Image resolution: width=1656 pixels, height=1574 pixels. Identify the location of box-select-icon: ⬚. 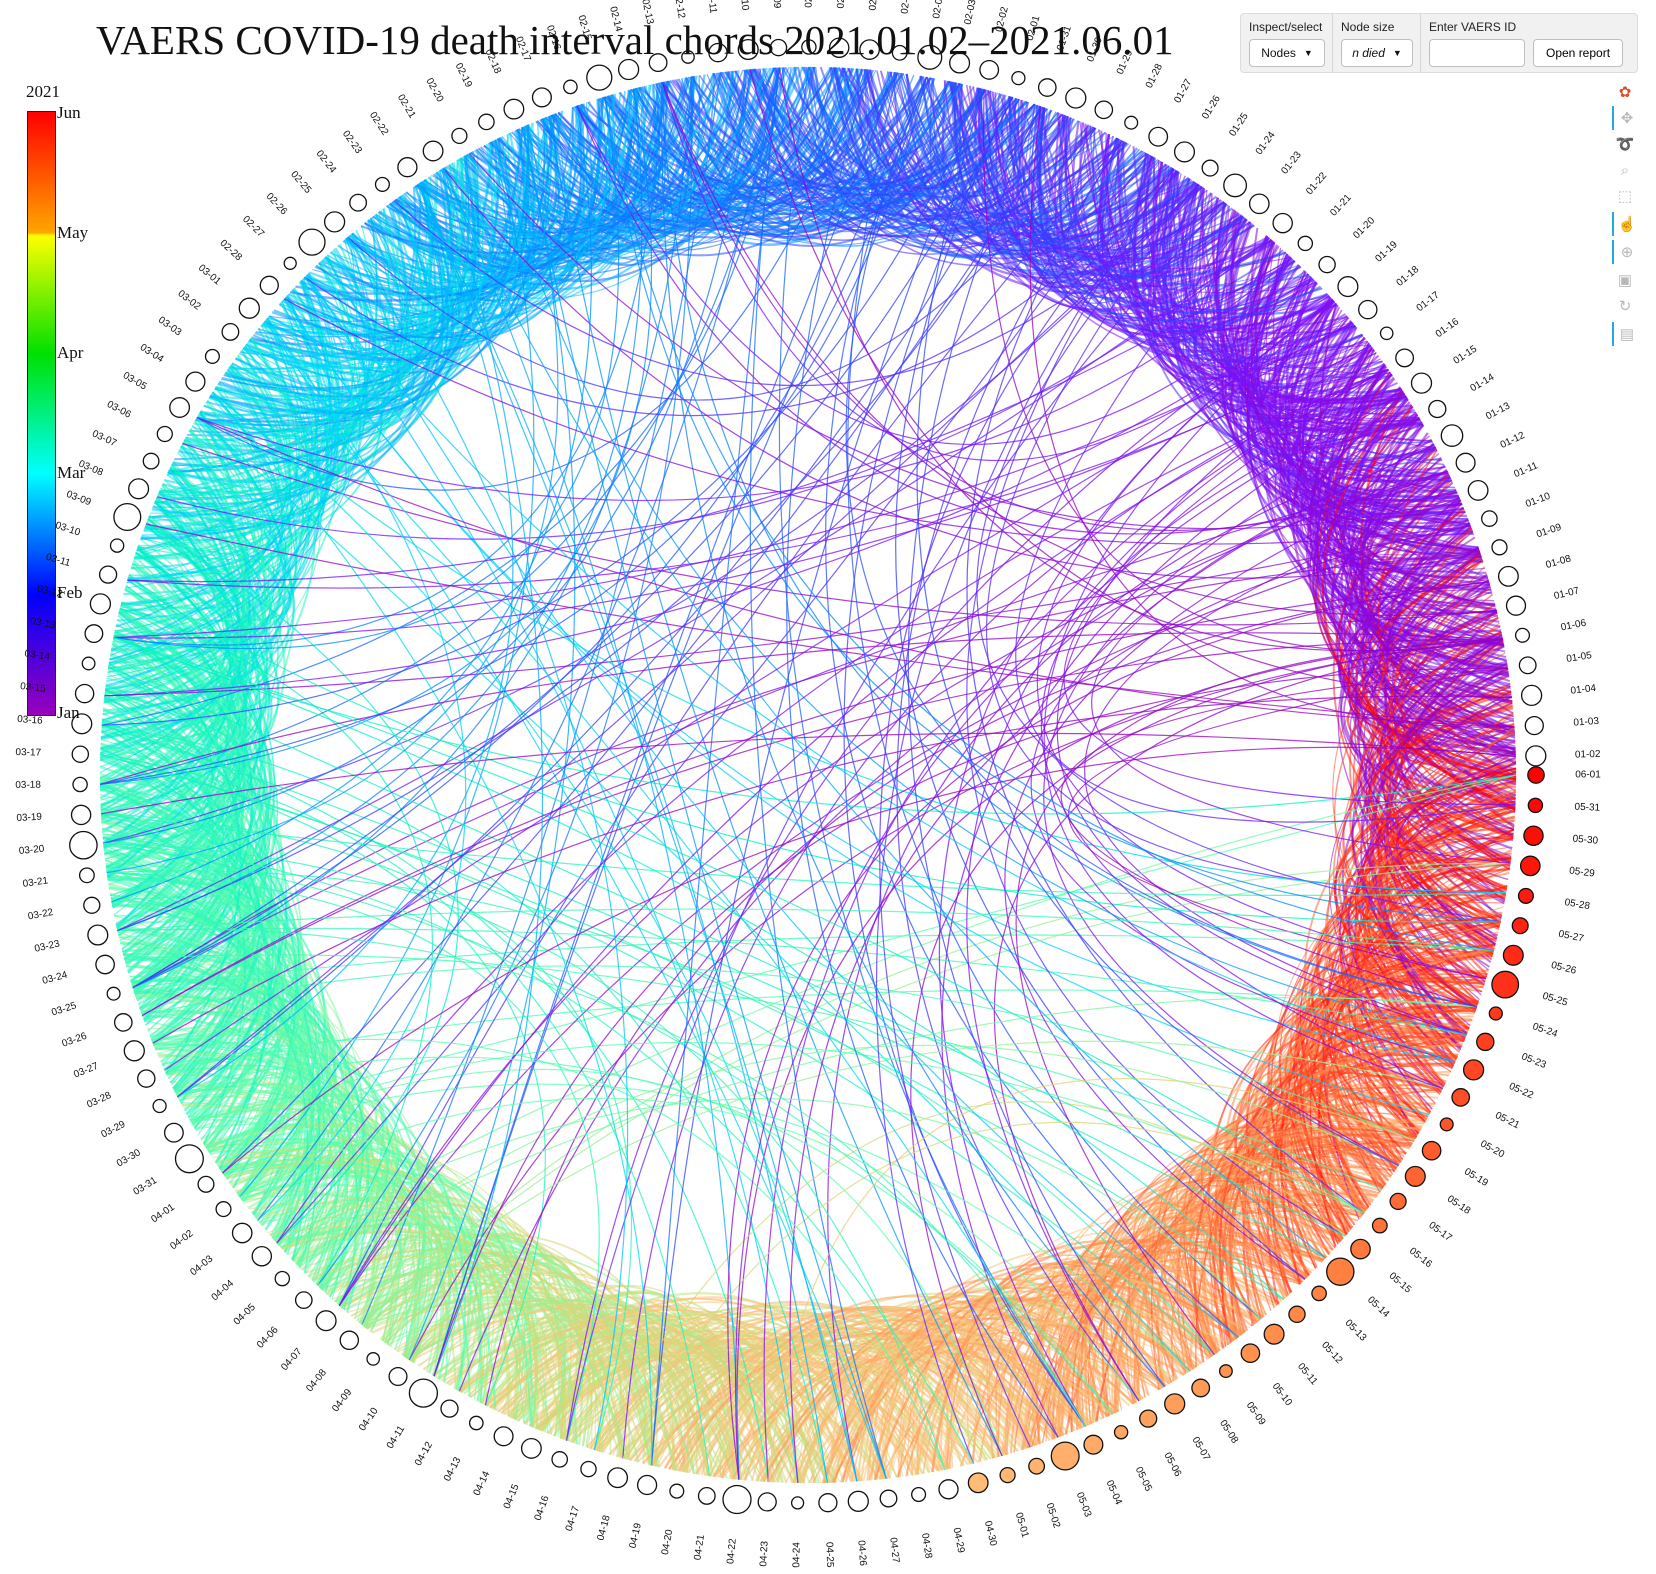
(1625, 196).